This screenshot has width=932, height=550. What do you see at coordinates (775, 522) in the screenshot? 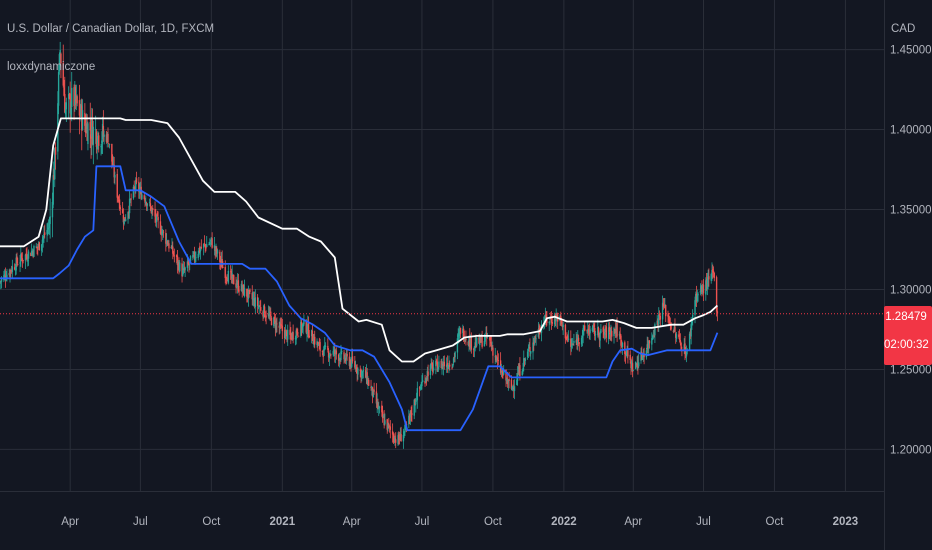
I see `time-tick-label: Oct` at bounding box center [775, 522].